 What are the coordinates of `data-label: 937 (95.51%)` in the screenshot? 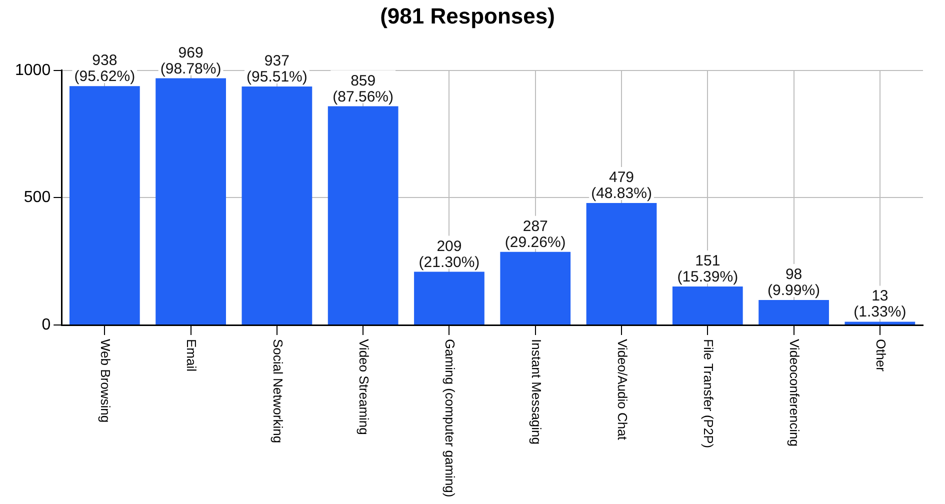 It's located at (277, 69).